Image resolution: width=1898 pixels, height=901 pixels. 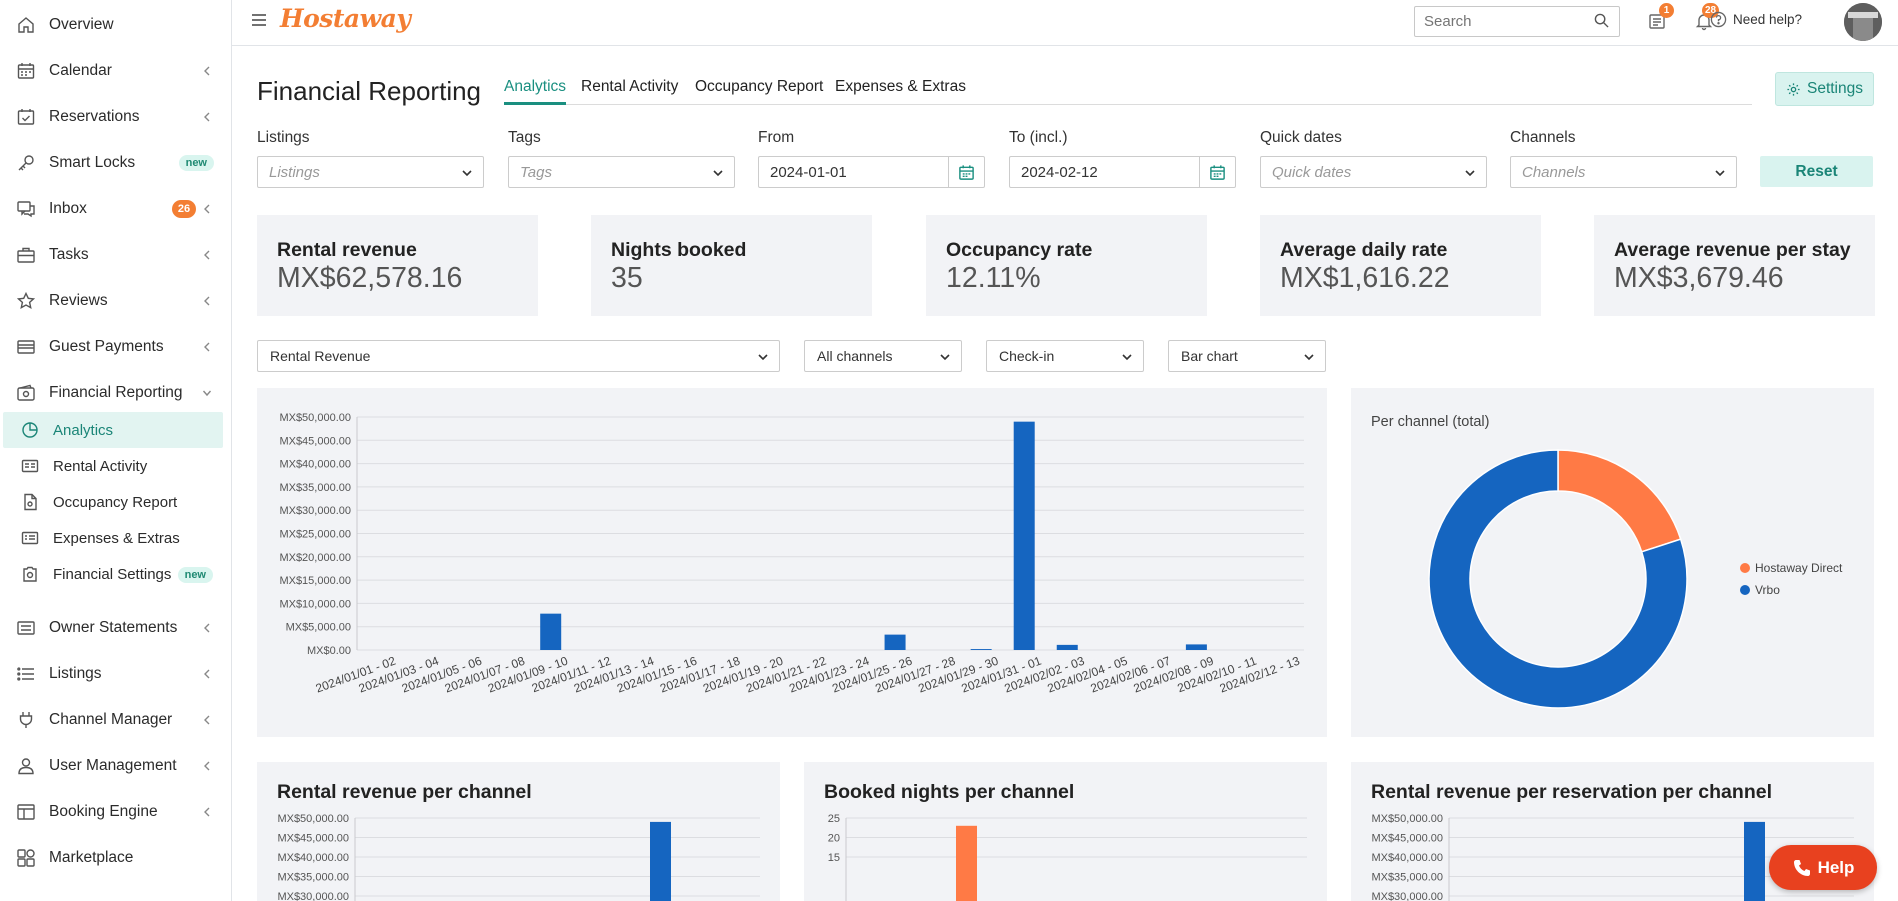 I want to click on wallet-icon, so click(x=26, y=392).